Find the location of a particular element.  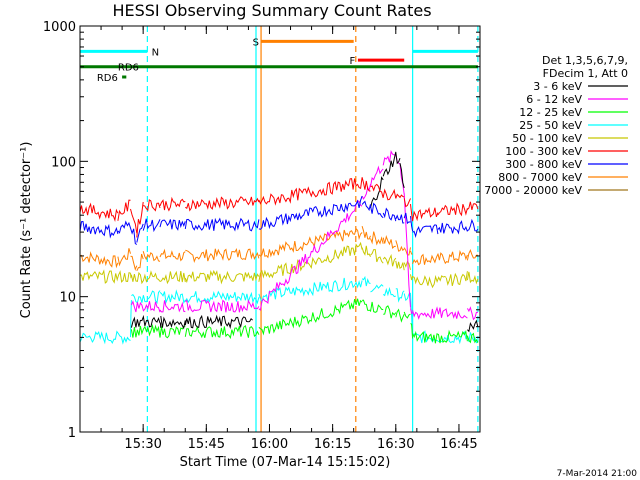

legend-label-4: 50 - 100 keV is located at coordinates (547, 138).